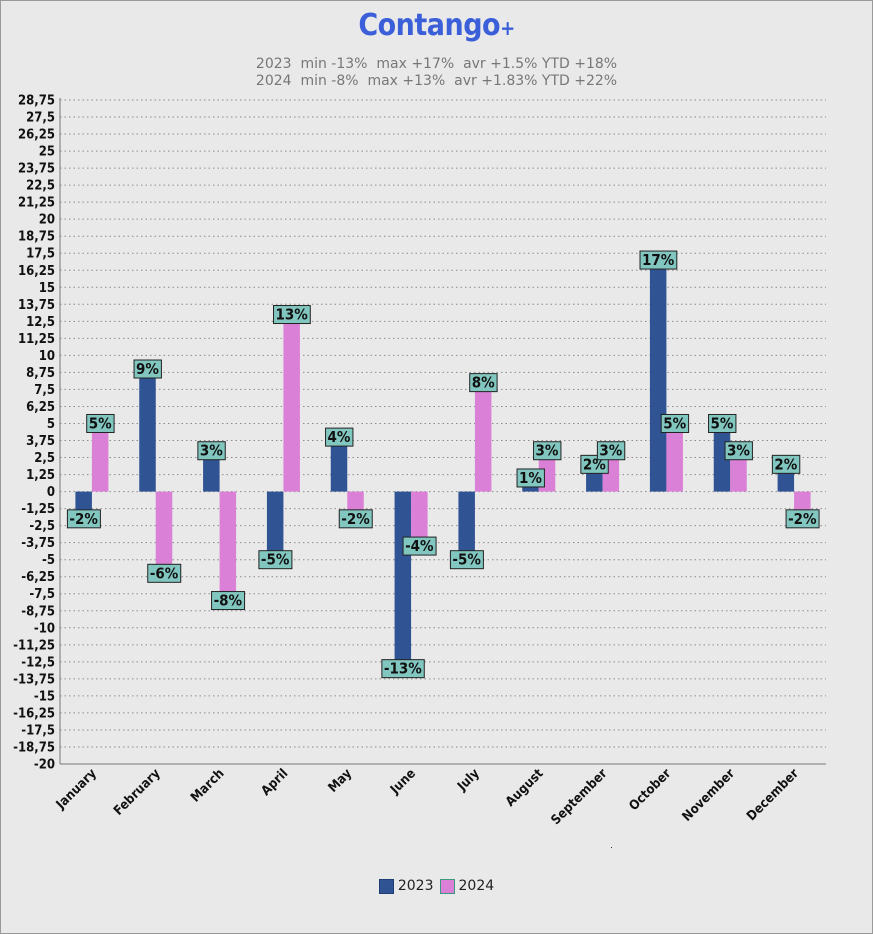 This screenshot has height=934, width=873. What do you see at coordinates (436, 25) in the screenshot?
I see `chart-title: Contango+` at bounding box center [436, 25].